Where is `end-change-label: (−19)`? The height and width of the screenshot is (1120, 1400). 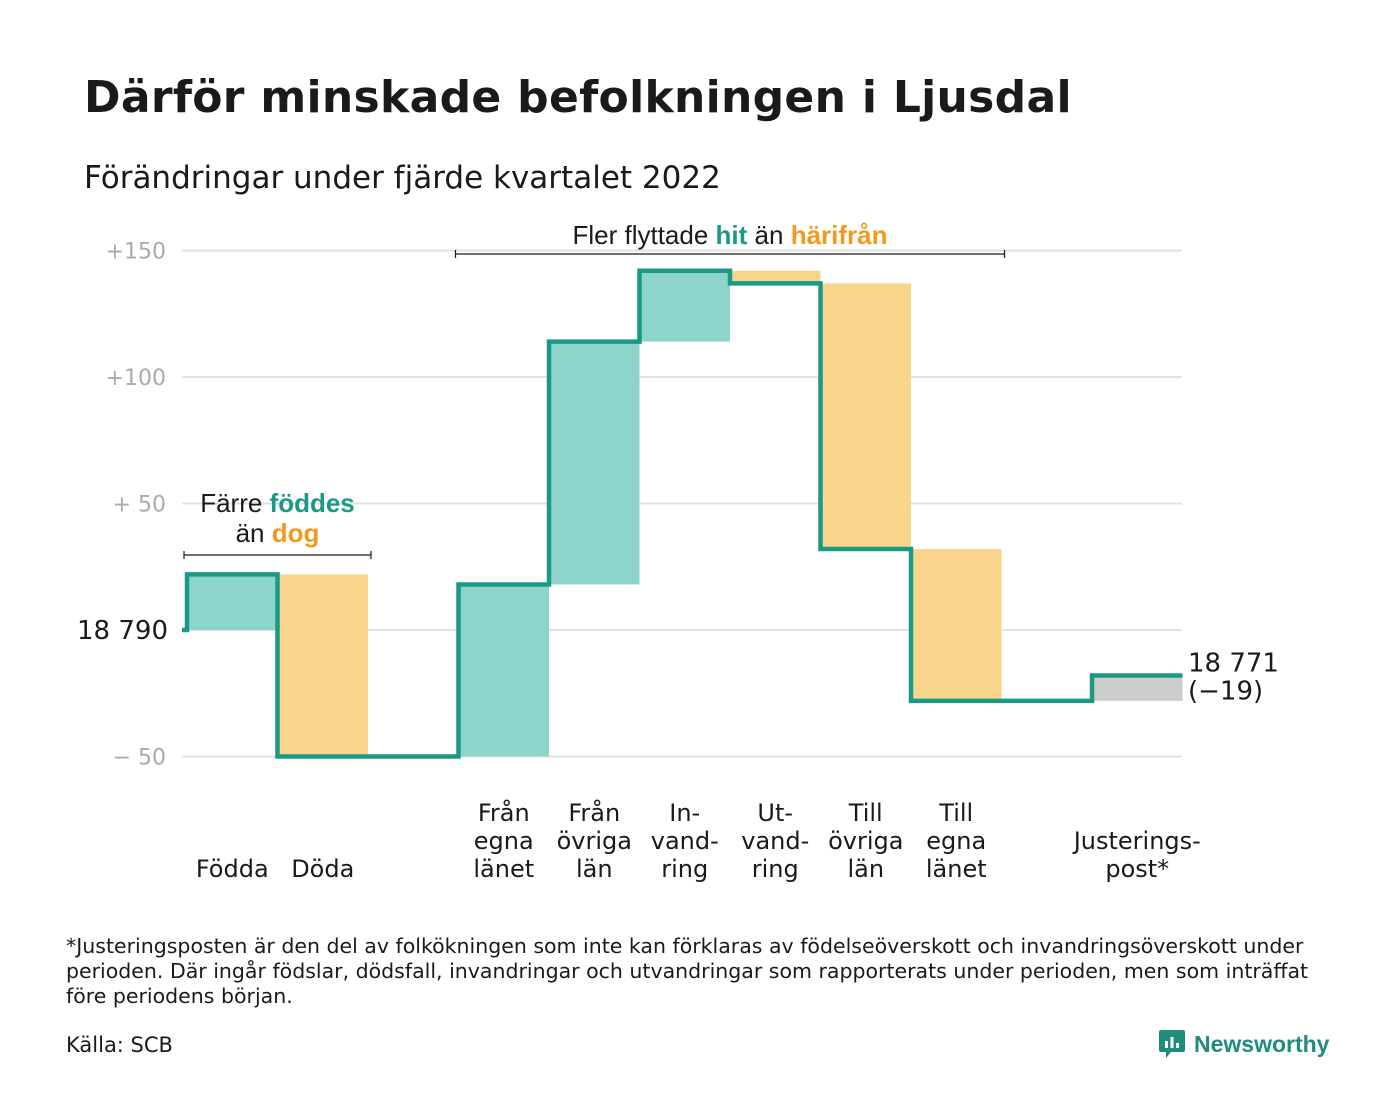
end-change-label: (−19) is located at coordinates (1225, 692).